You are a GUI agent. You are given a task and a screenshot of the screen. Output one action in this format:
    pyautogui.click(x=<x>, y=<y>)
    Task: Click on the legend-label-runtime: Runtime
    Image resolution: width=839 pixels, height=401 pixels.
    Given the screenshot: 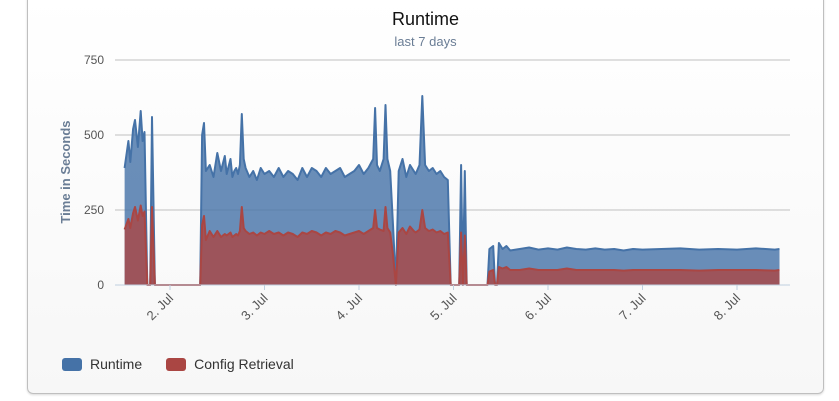 What is the action you would take?
    pyautogui.click(x=116, y=364)
    